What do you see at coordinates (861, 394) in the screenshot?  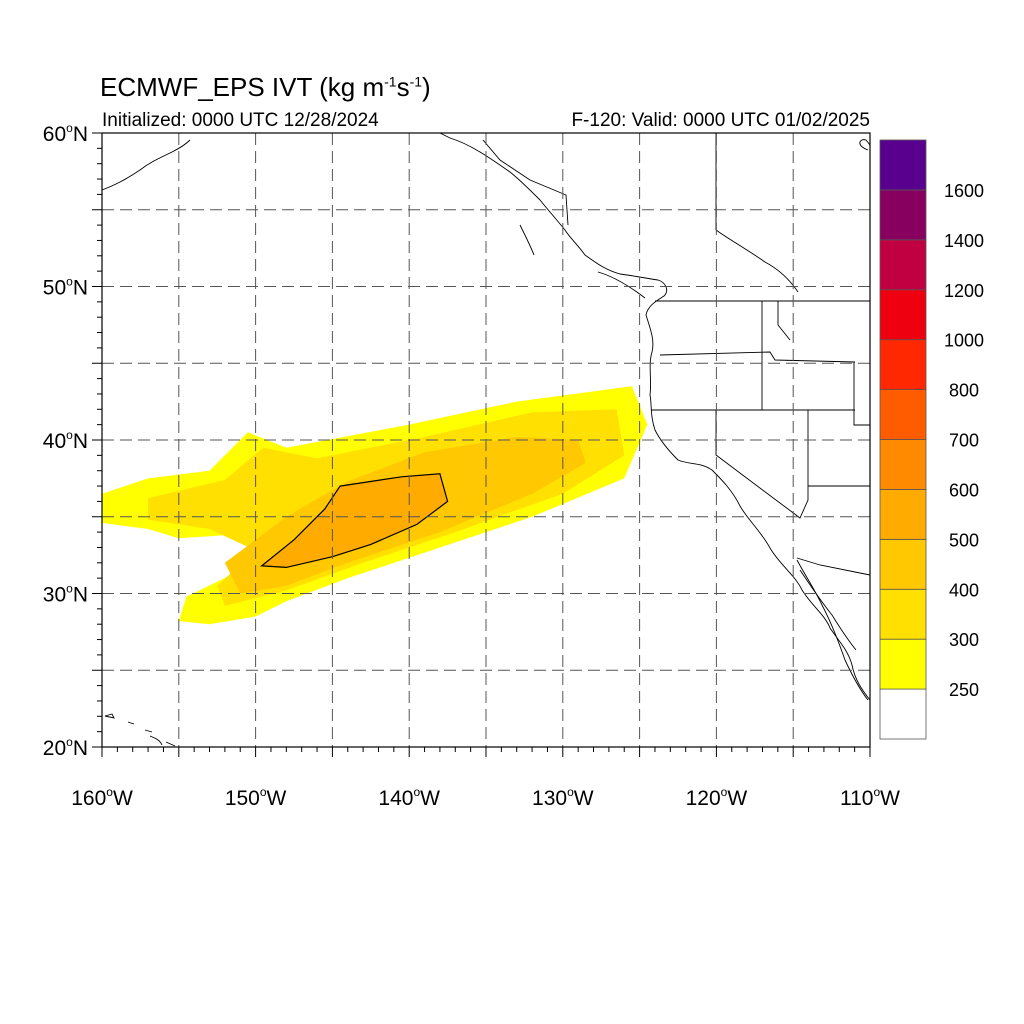 I see `utah-border` at bounding box center [861, 394].